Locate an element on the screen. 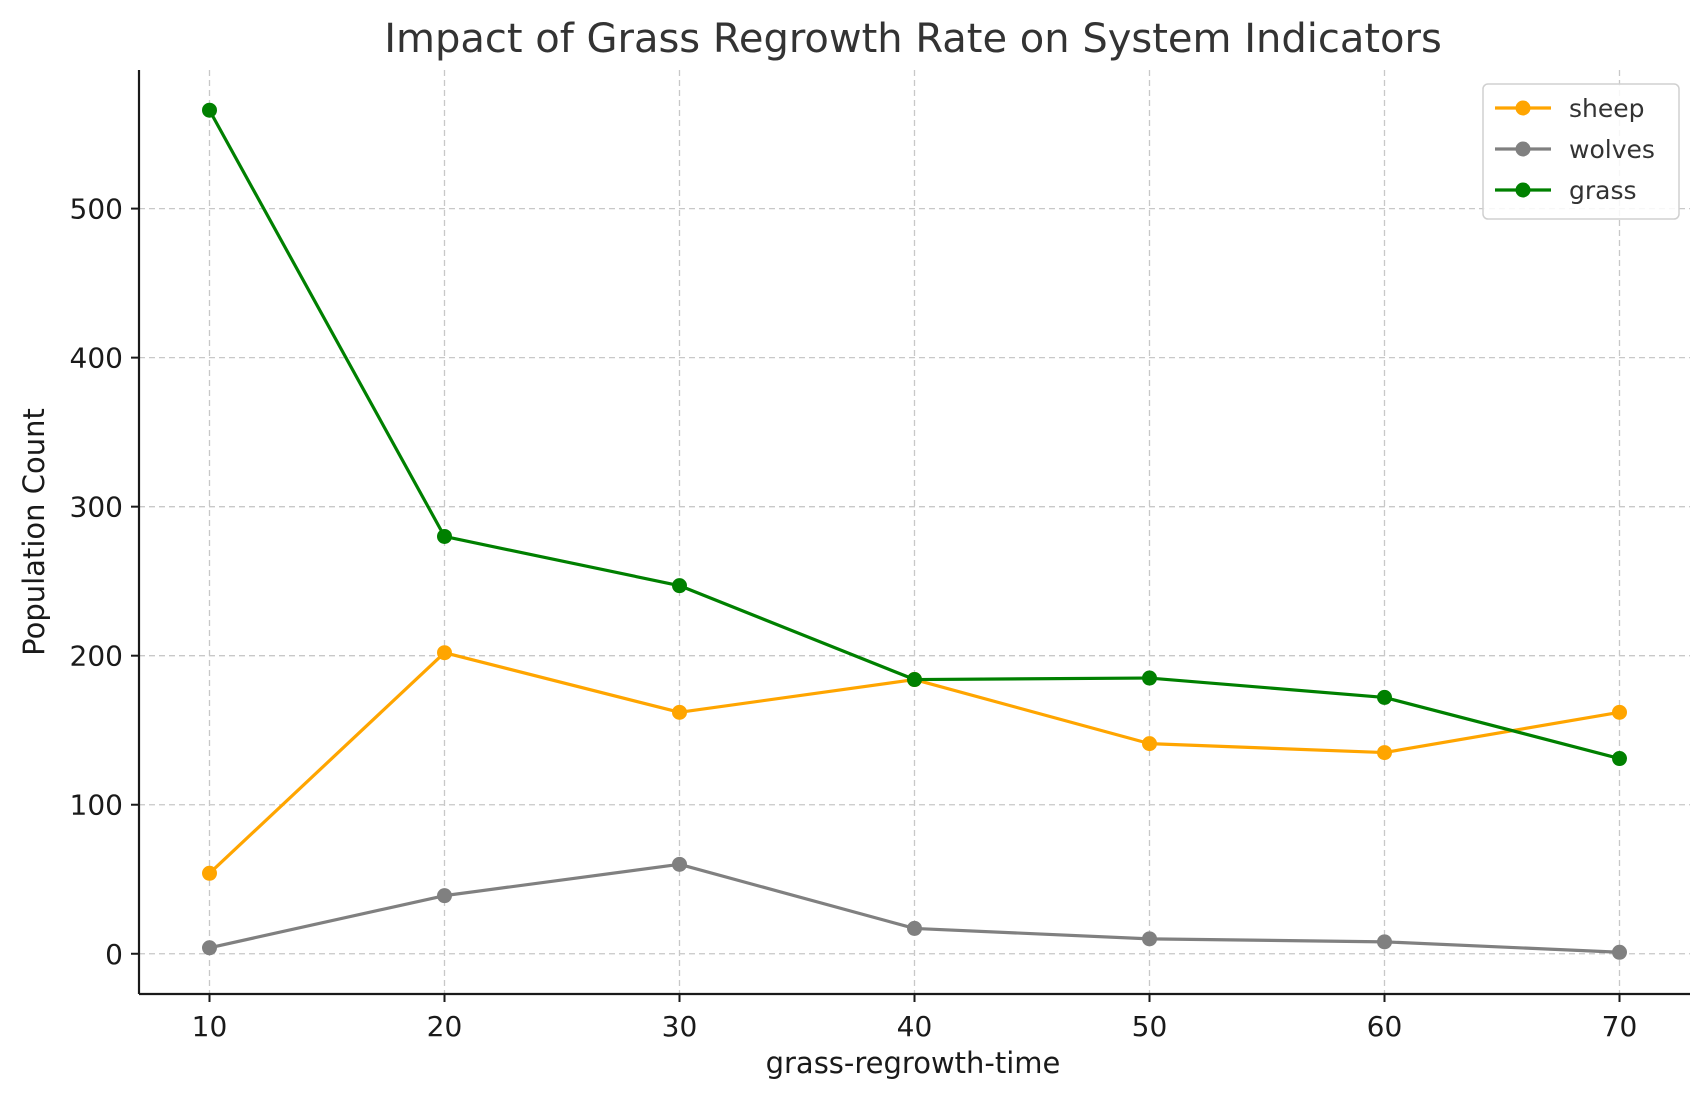 This screenshot has height=1105, width=1707. x-tick-label: 30 is located at coordinates (680, 1026).